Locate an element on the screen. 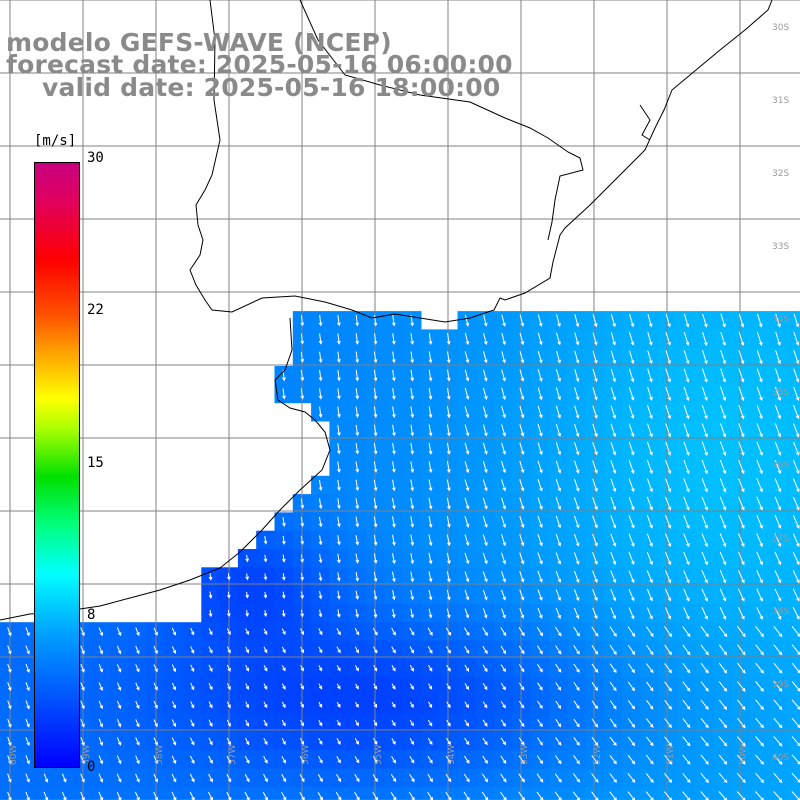  longitude-label: 56W is located at coordinates (306, 755).